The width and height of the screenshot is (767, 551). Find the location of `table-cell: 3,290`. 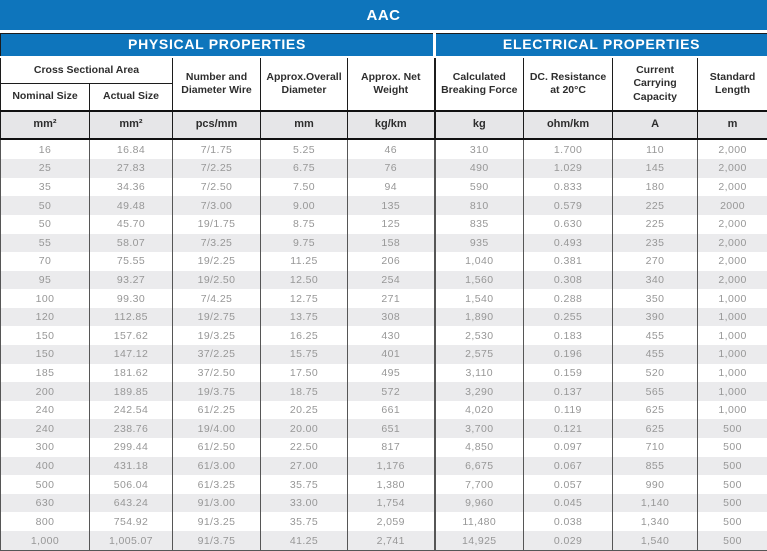

table-cell: 3,290 is located at coordinates (479, 391).